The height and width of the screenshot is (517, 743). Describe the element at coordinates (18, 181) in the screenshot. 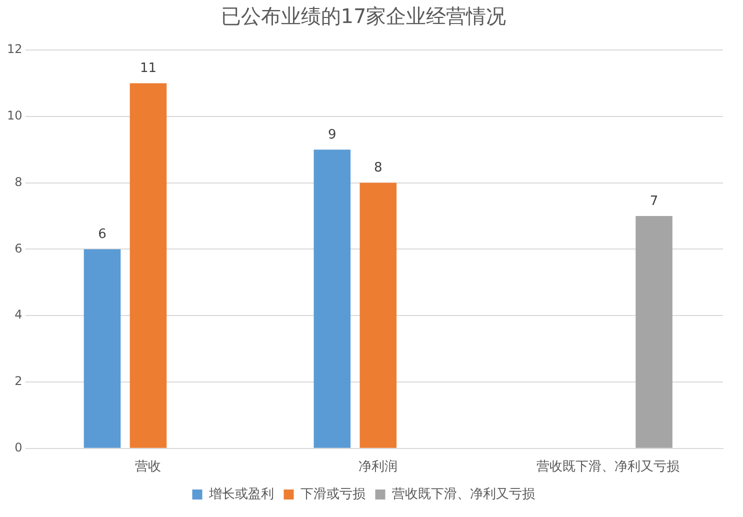

I see `y-tick-label: 8` at that location.